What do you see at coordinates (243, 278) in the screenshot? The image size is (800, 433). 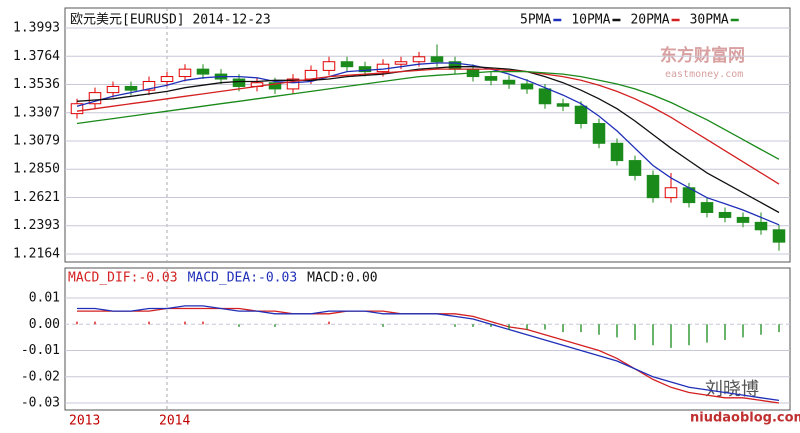 I see `legend-label: MACD_DEA:-0.03` at bounding box center [243, 278].